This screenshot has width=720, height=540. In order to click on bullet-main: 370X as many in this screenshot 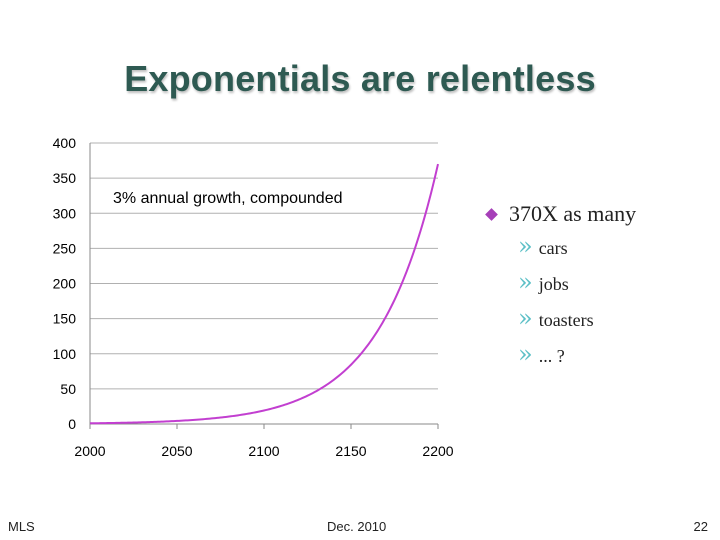, I will do `click(597, 214)`.